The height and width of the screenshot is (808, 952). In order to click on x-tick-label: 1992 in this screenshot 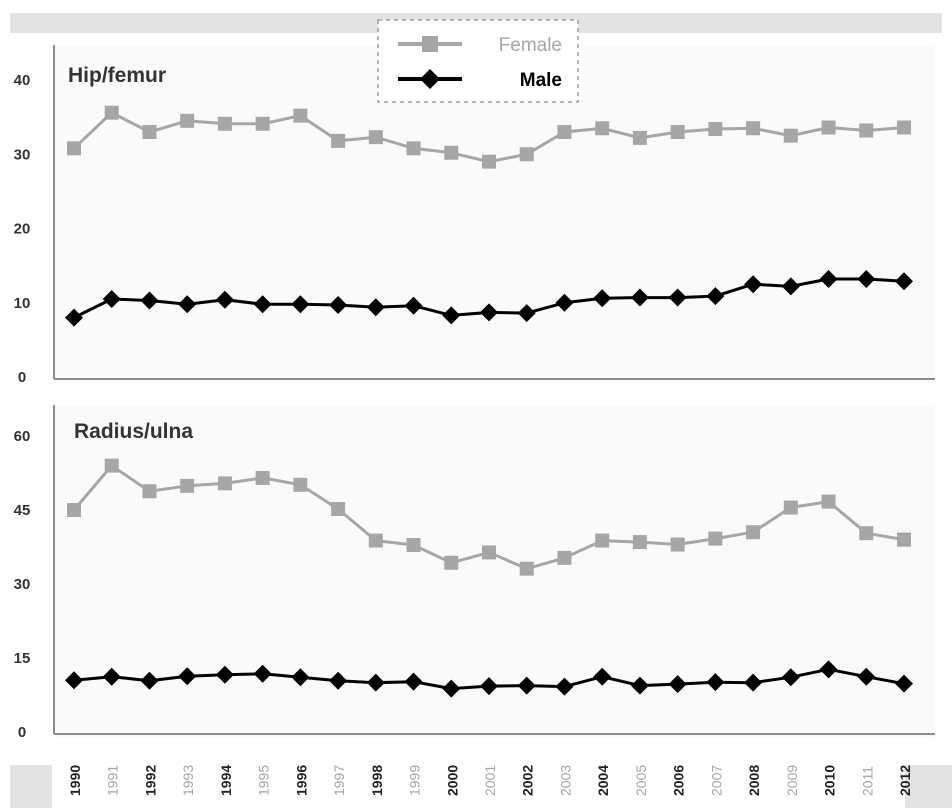, I will do `click(150, 780)`.